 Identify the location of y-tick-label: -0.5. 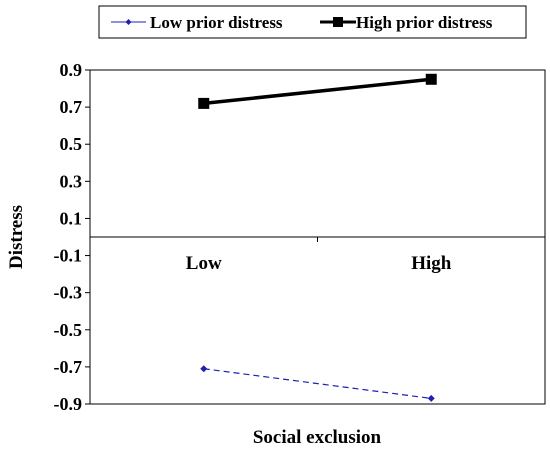
(68, 330).